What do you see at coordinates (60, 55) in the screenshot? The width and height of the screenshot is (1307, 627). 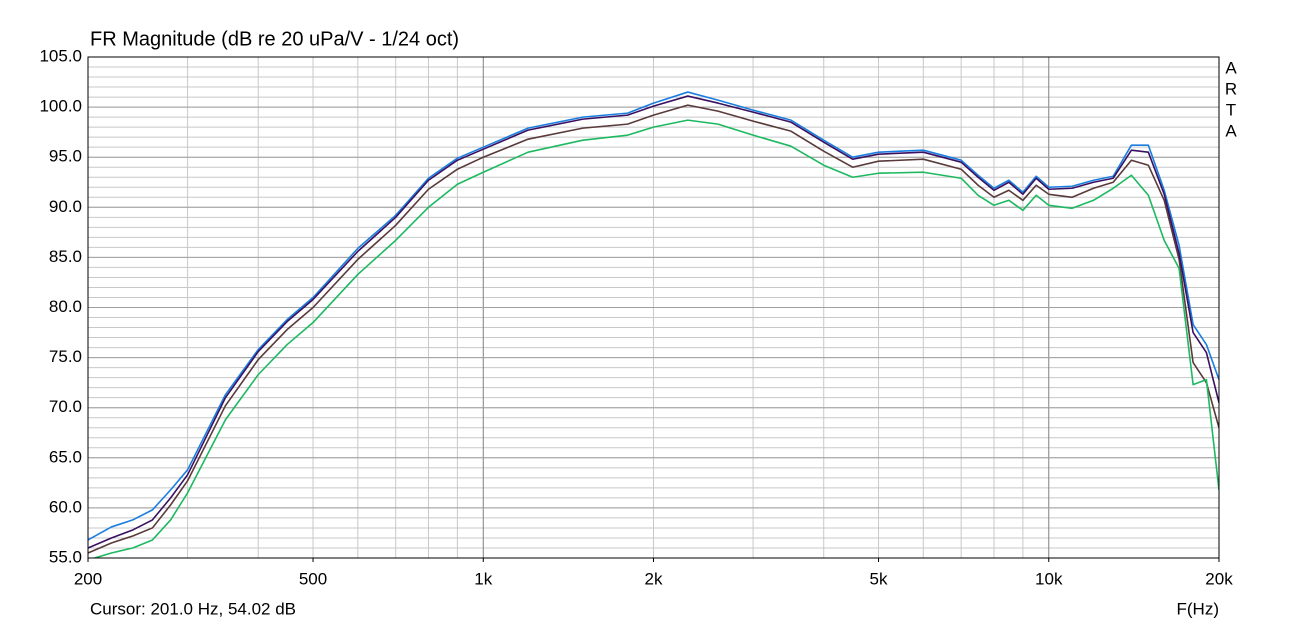 I see `y-tick-label: 105.0` at bounding box center [60, 55].